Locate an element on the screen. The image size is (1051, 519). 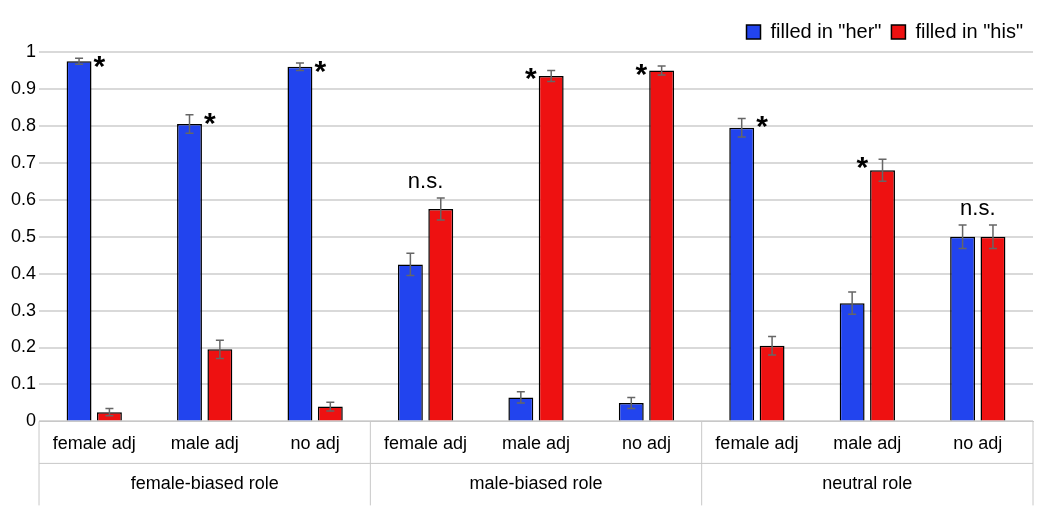
y-tick-label: 0.5 is located at coordinates (23, 235).